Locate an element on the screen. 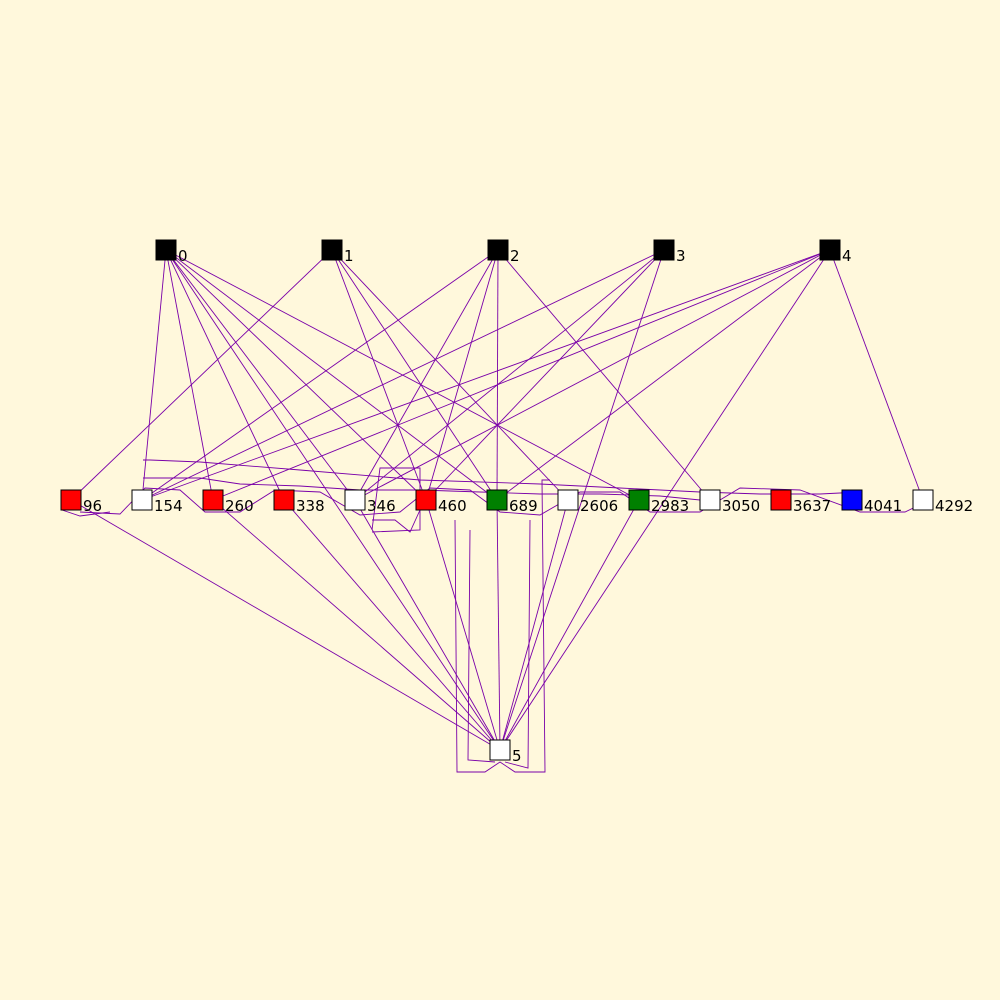  node-label: 154 is located at coordinates (168, 506).